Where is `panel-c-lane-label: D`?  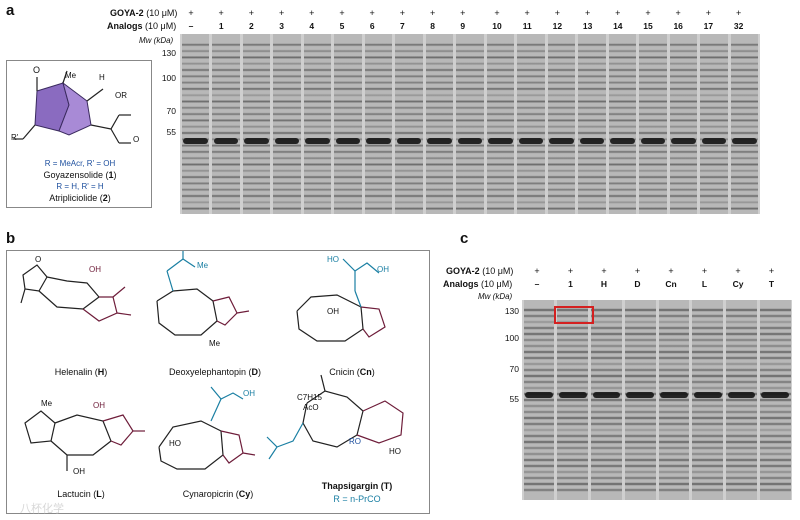
panel-c-lane-label: D is located at coordinates (637, 284).